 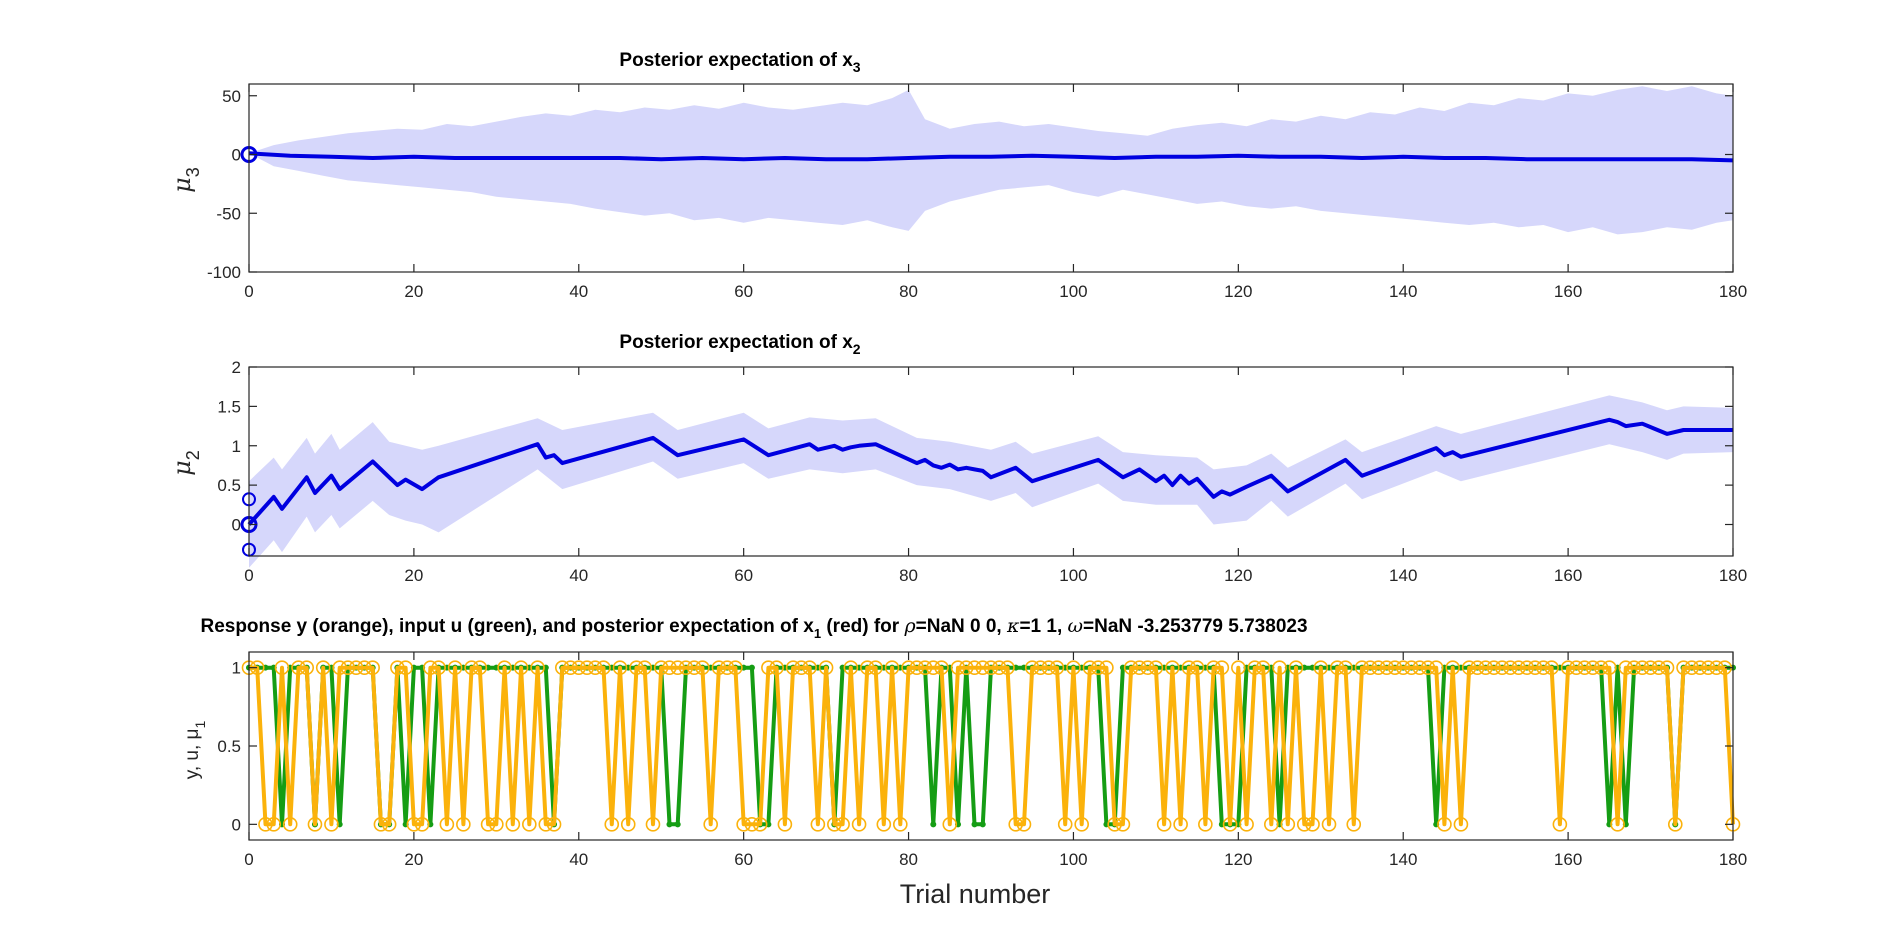 I want to click on panel-x3-ylabel: μ3, so click(x=185, y=180).